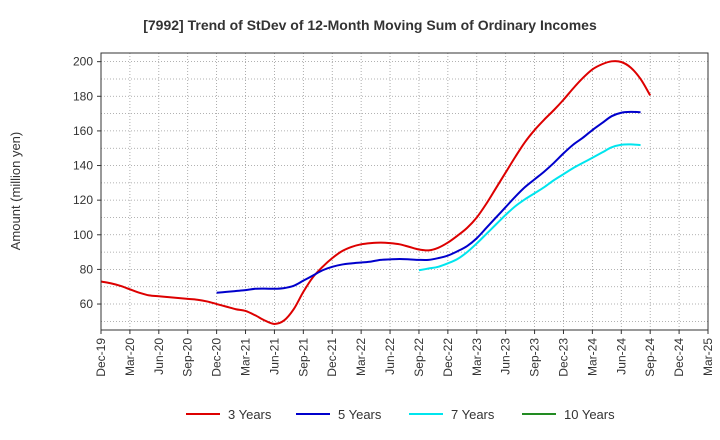  What do you see at coordinates (592, 357) in the screenshot?
I see `x-tick-label: Mar-24` at bounding box center [592, 357].